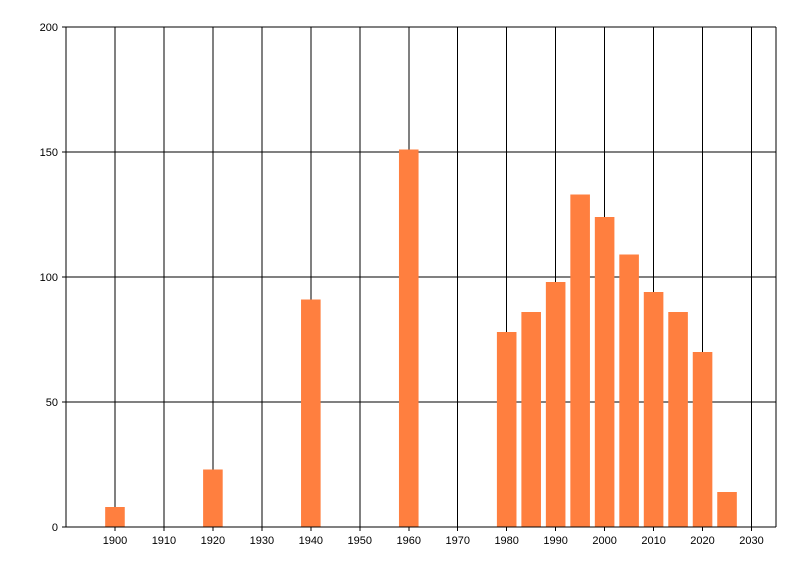 The image size is (800, 576). What do you see at coordinates (311, 541) in the screenshot?
I see `x-tick-label: 1940` at bounding box center [311, 541].